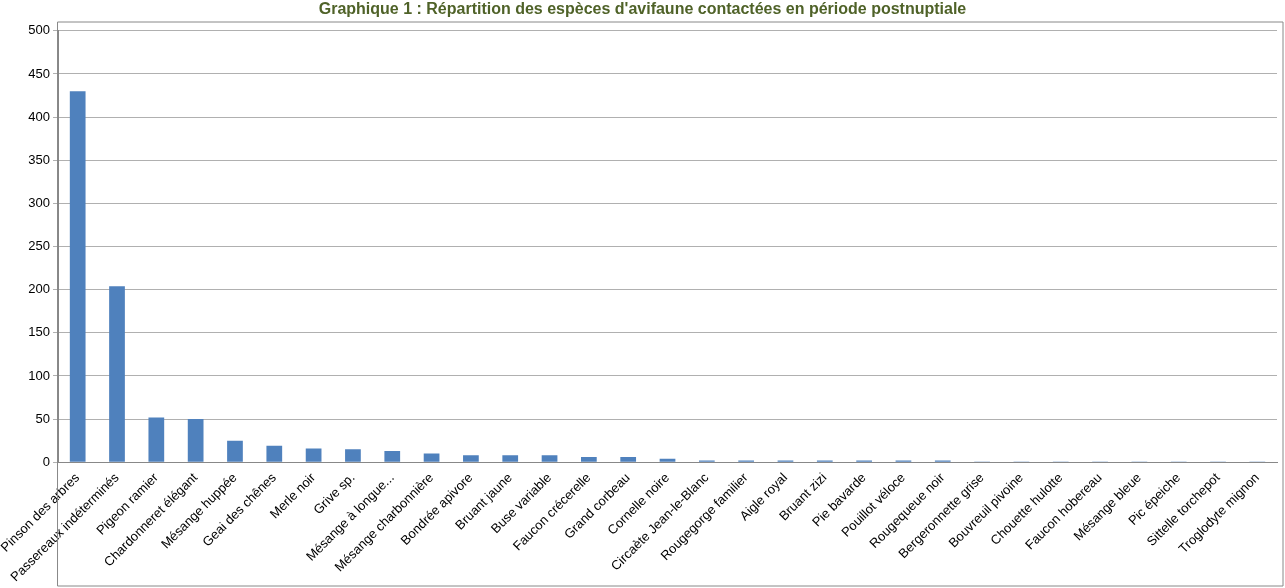  Describe the element at coordinates (642, 9) in the screenshot. I see `chart-title: Graphique 1 : Répartition des espèces d'avifaune contactées en période postnuptiale` at that location.